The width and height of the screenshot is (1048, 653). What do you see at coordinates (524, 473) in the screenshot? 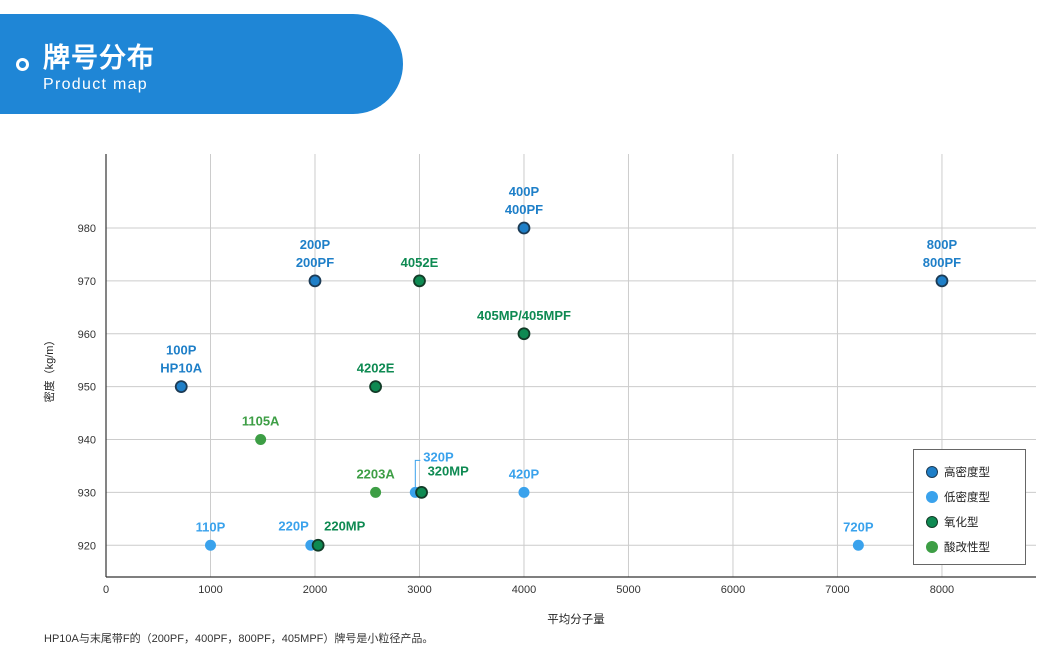
I see `data-label: 420P` at bounding box center [524, 473].